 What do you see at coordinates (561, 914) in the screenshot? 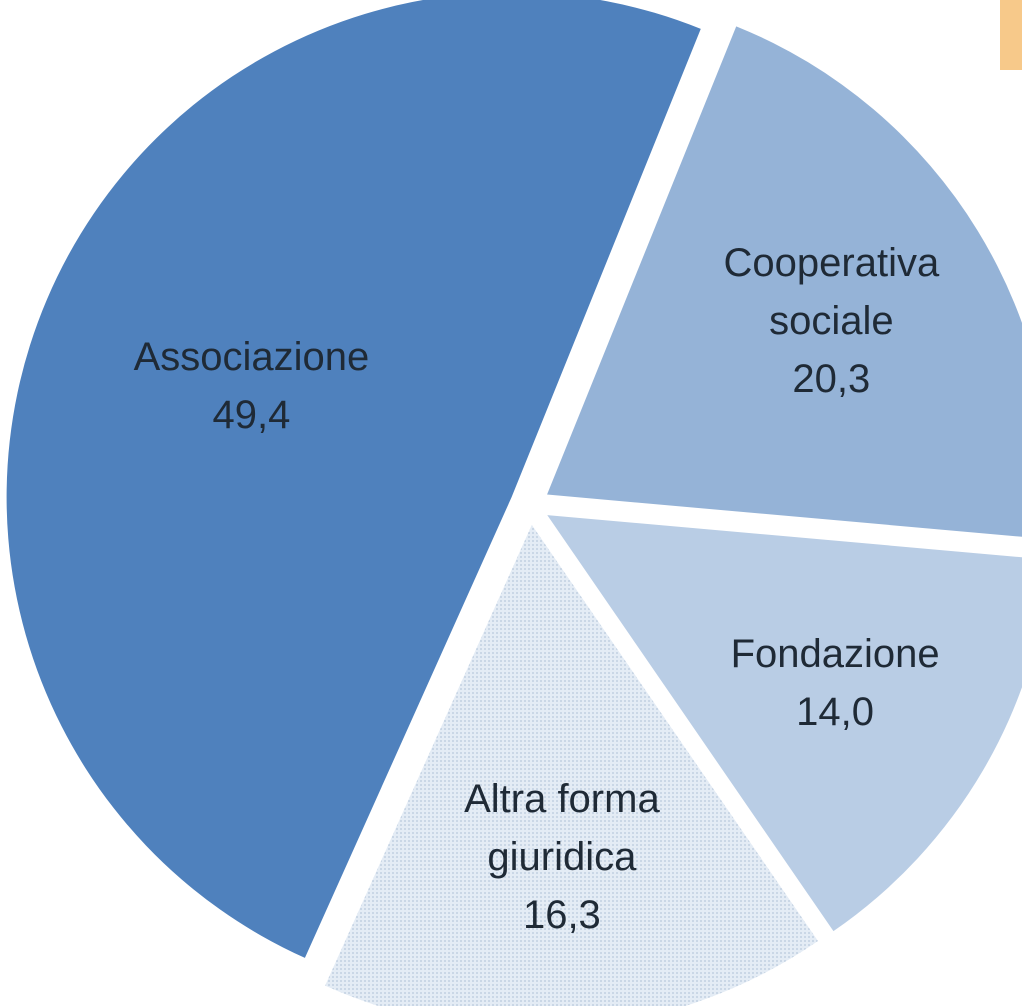
I see `value-label: 16,3` at bounding box center [561, 914].